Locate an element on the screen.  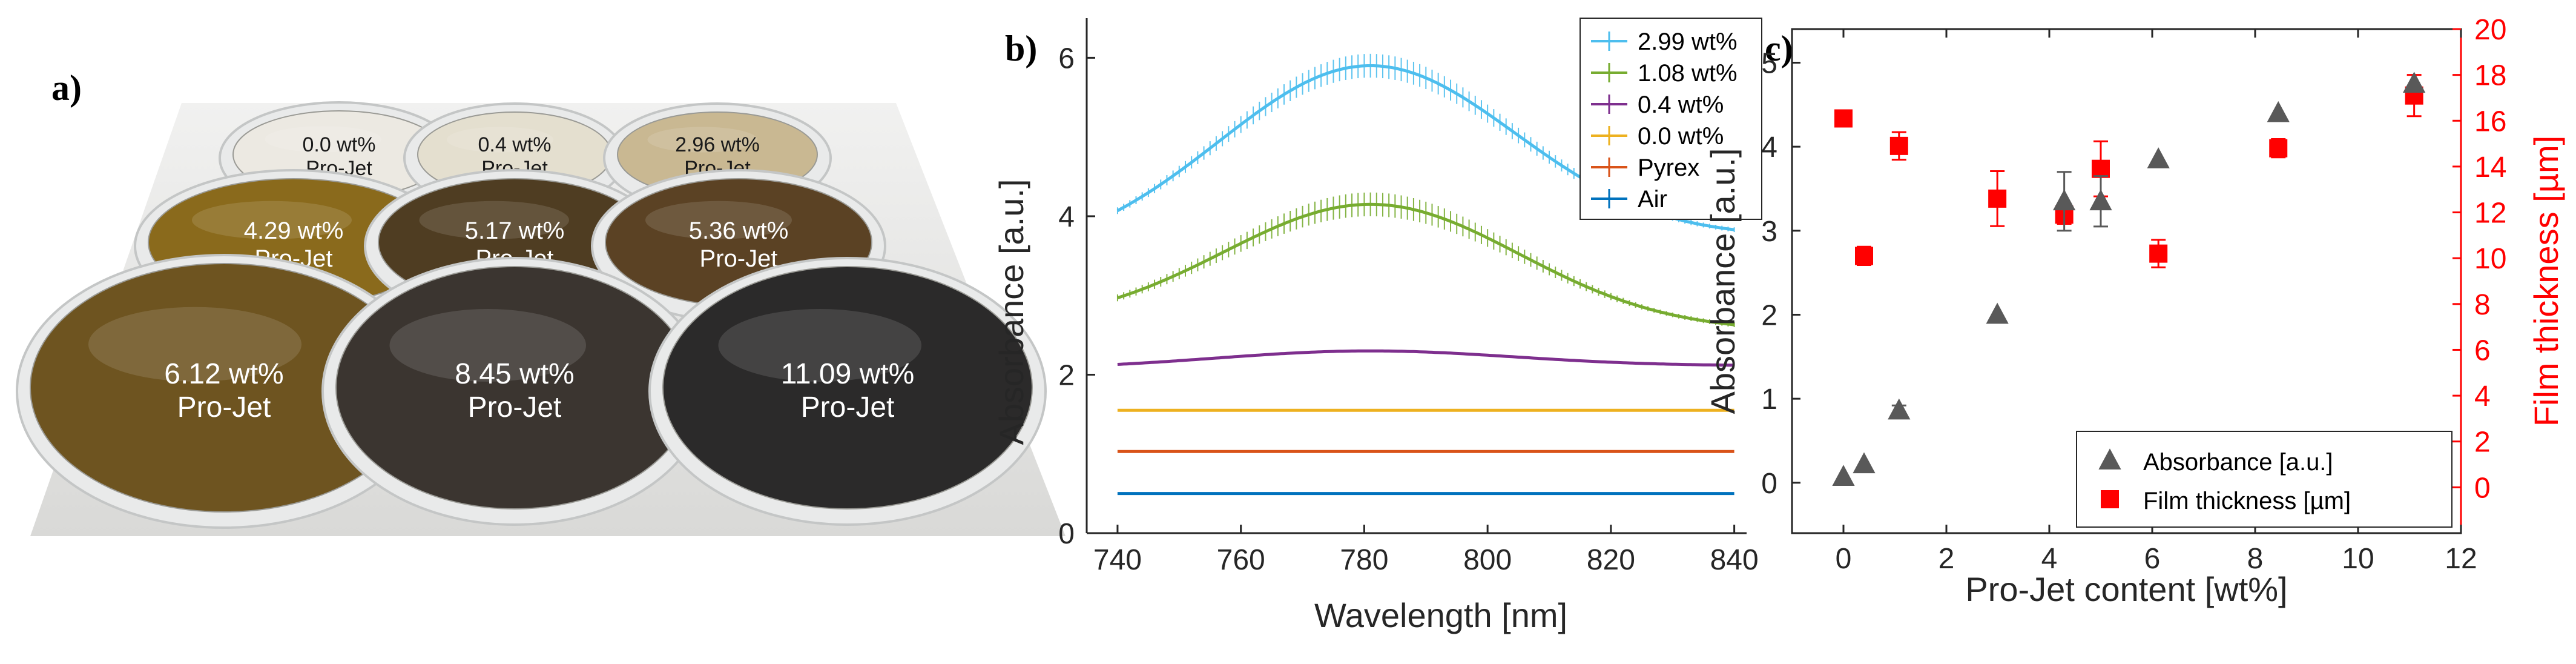
wafer-content-label: 2.96 wt% is located at coordinates (717, 144).